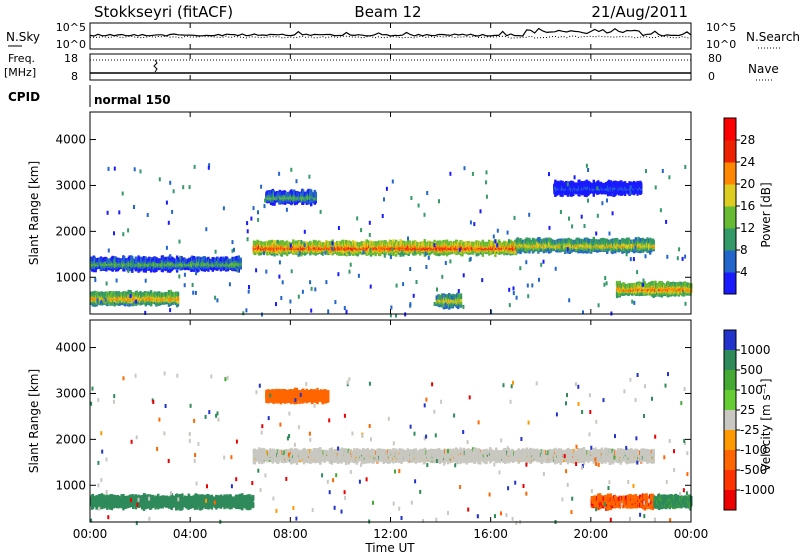 This screenshot has width=800, height=559. What do you see at coordinates (71, 27) in the screenshot?
I see `noise-tick-left-top: 10^5` at bounding box center [71, 27].